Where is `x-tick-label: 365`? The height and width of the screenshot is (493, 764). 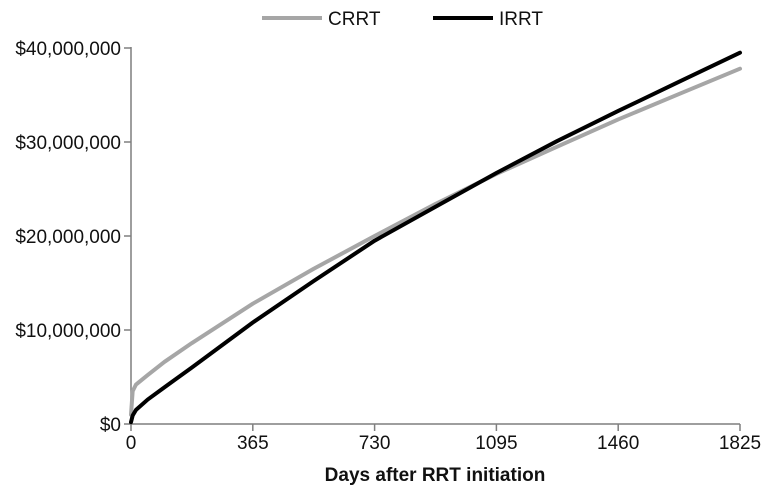 x-tick-label: 365 is located at coordinates (253, 443).